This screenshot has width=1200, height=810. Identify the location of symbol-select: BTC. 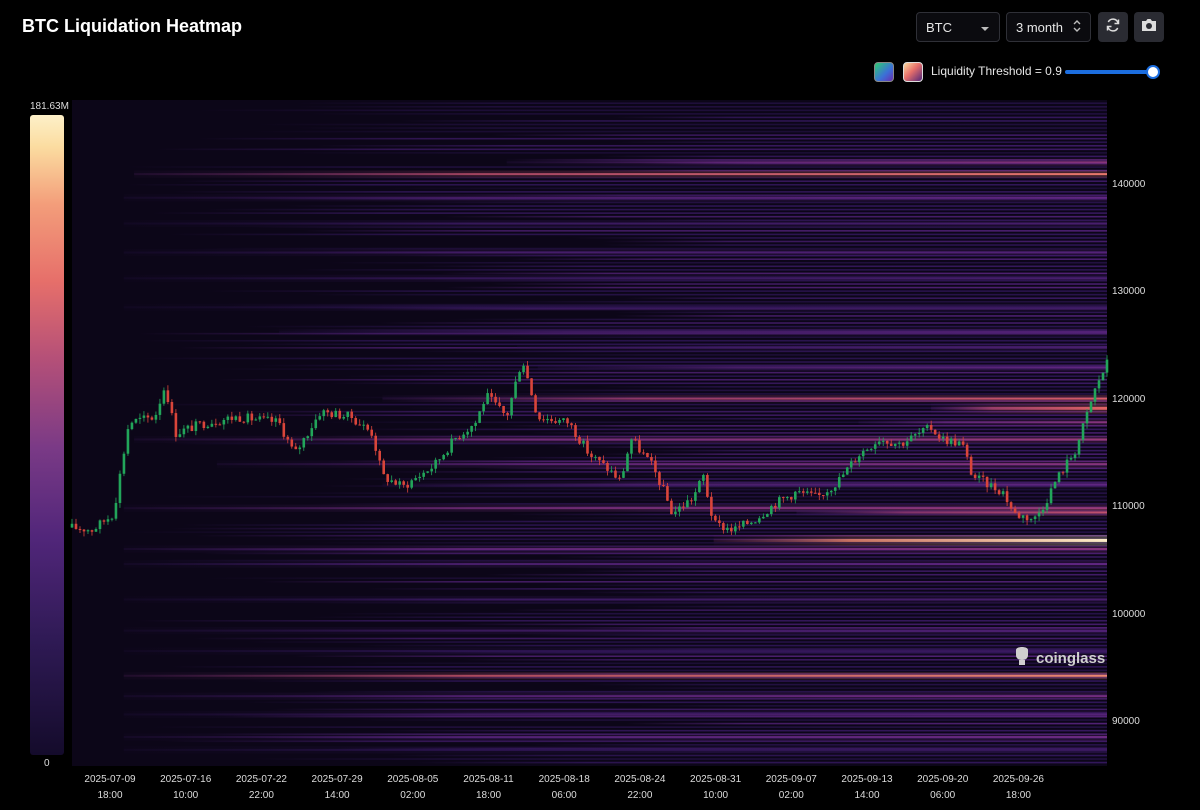
(958, 27).